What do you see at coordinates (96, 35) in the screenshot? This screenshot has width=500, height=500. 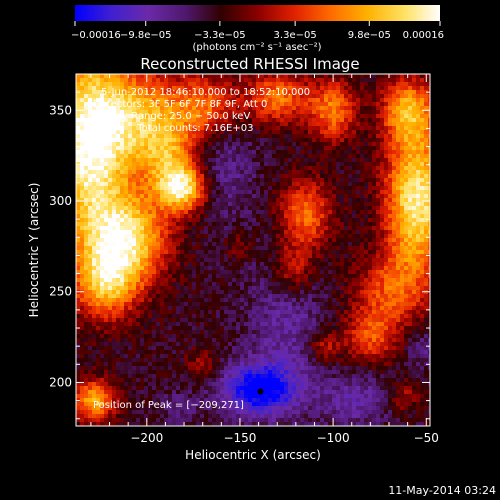 I see `colorbar-tick-label: −0.00016` at bounding box center [96, 35].